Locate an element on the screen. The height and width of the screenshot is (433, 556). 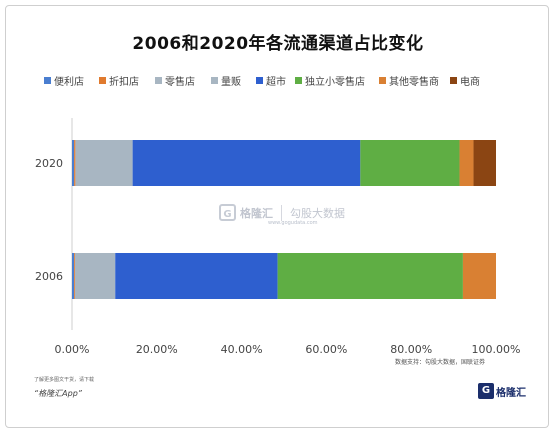
watermark-text: 勾股大数据 is located at coordinates (317, 213).